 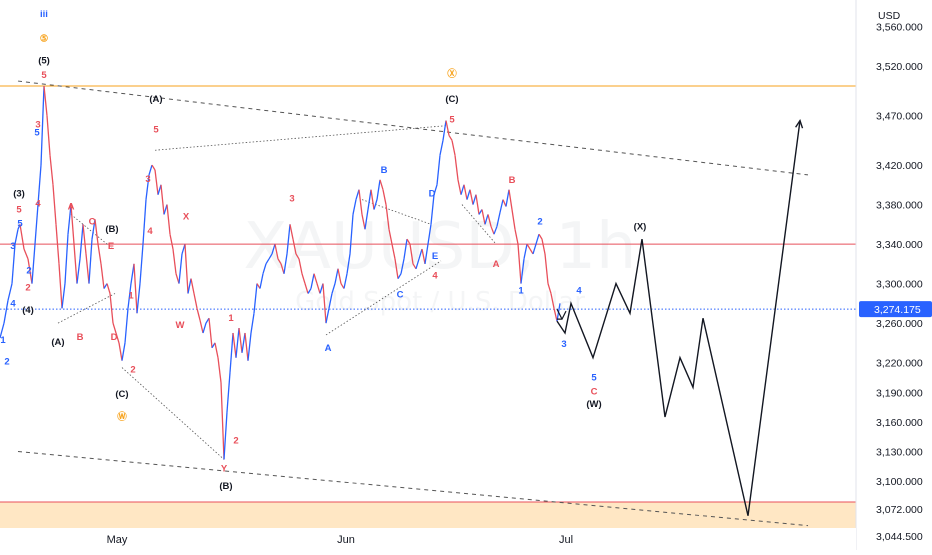 I want to click on wave-label: C, so click(x=92, y=221).